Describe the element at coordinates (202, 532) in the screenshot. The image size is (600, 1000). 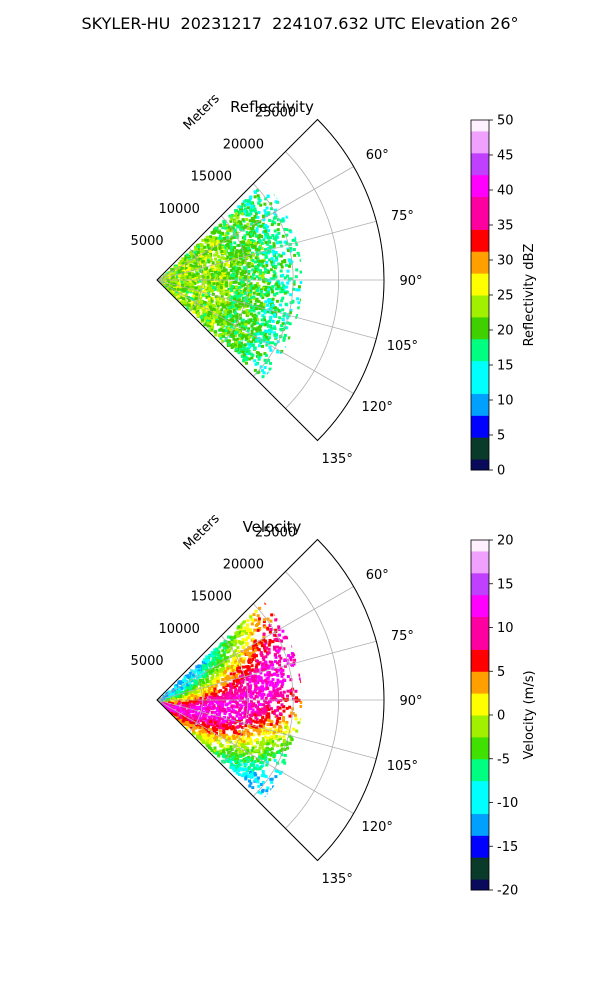
I see `radial-axis-label: Meters` at that location.